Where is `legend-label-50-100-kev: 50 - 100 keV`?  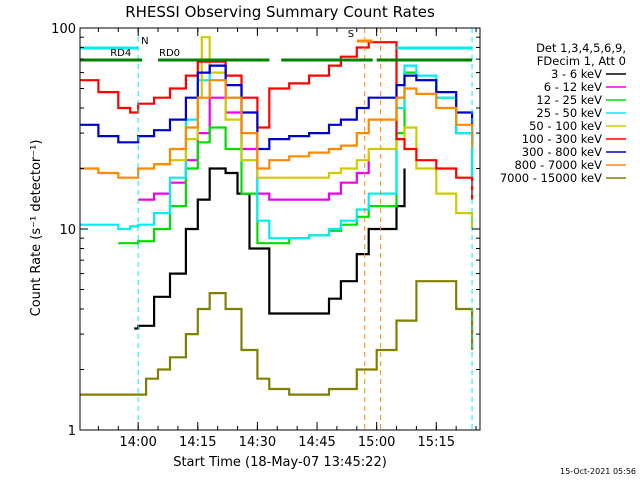 legend-label-50-100-kev: 50 - 100 keV is located at coordinates (565, 126).